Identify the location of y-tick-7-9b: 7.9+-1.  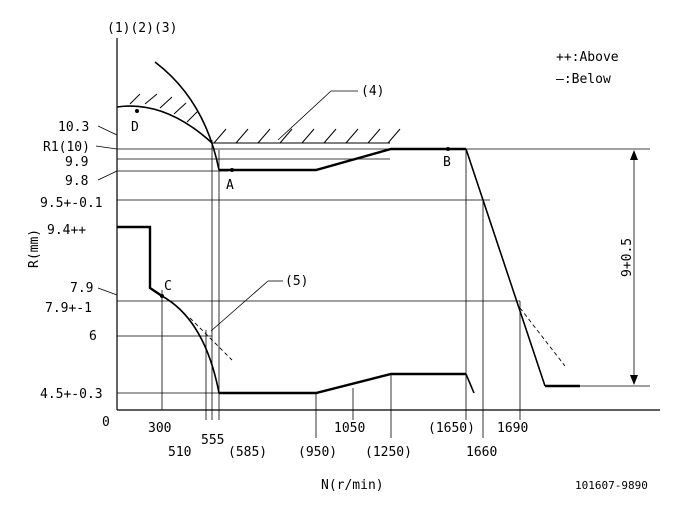
(68, 308).